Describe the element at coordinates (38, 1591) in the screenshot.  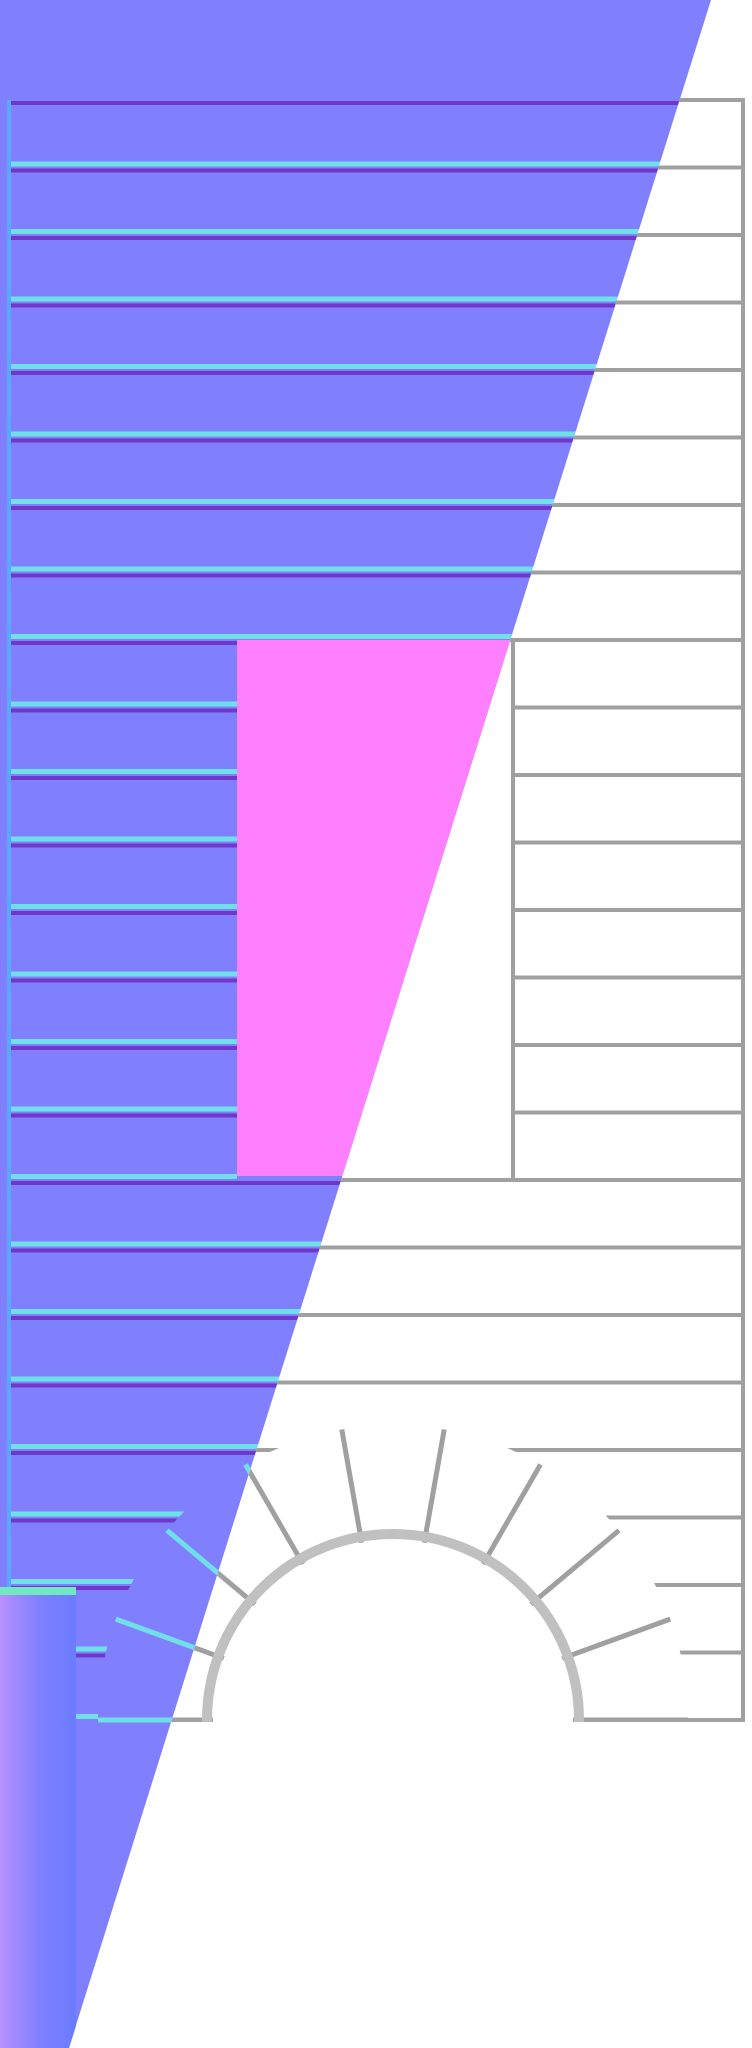
I see `column-top` at that location.